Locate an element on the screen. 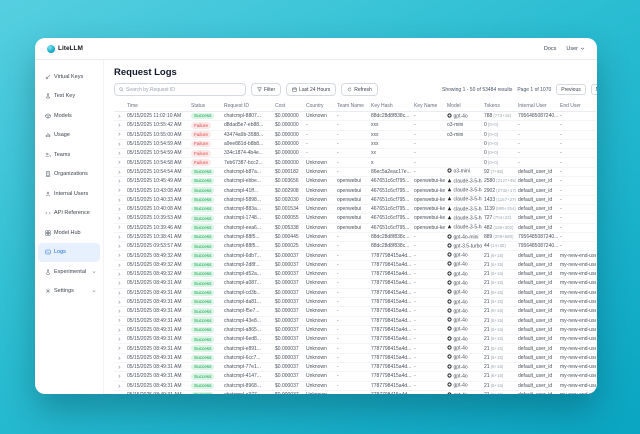 This screenshot has width=640, height=434. sidebar-item-internal-users: Internal Users is located at coordinates (69, 194).